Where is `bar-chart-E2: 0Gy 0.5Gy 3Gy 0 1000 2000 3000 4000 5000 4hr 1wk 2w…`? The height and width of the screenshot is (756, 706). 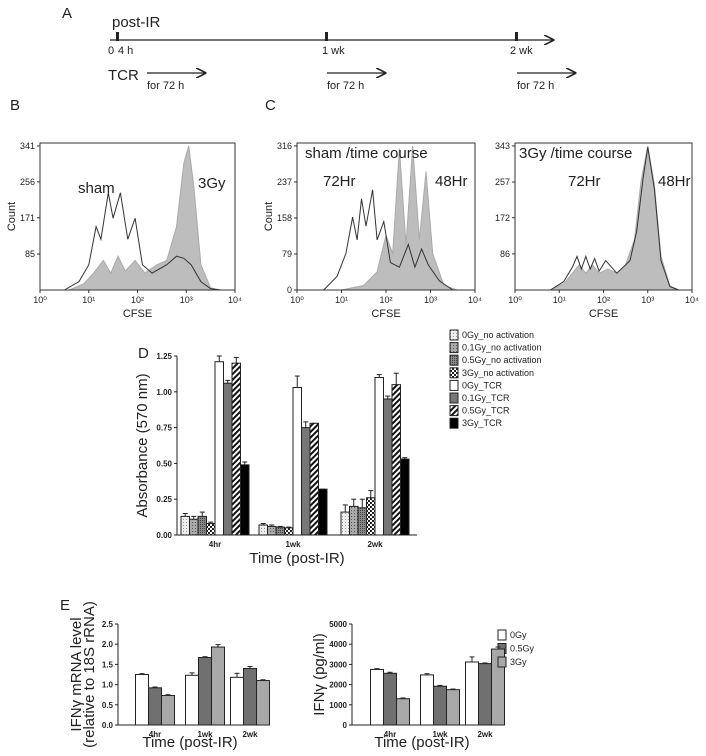
bar-chart-E2: 0Gy 0.5Gy 3Gy 0 1000 2000 3000 4000 5000 4hr 1wk 2w… is located at coordinates (423, 685).